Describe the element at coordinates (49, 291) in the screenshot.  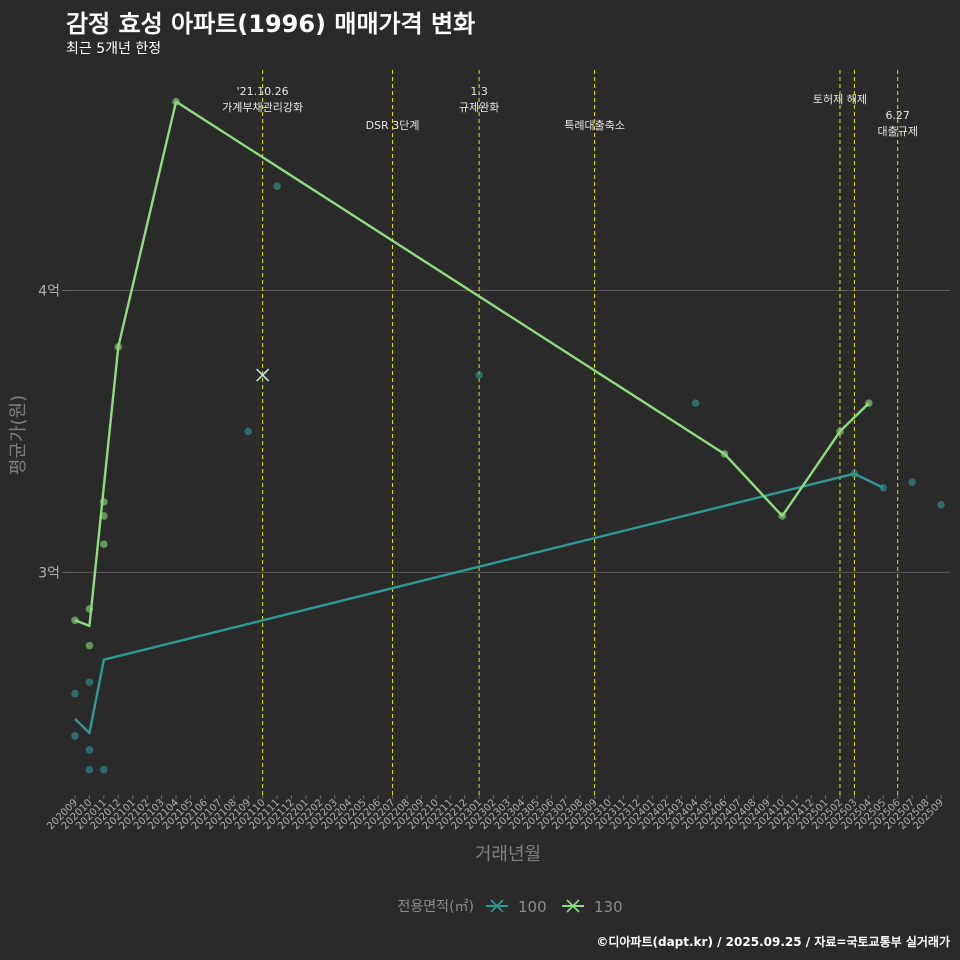
I see `y-tick-label: 4억` at that location.